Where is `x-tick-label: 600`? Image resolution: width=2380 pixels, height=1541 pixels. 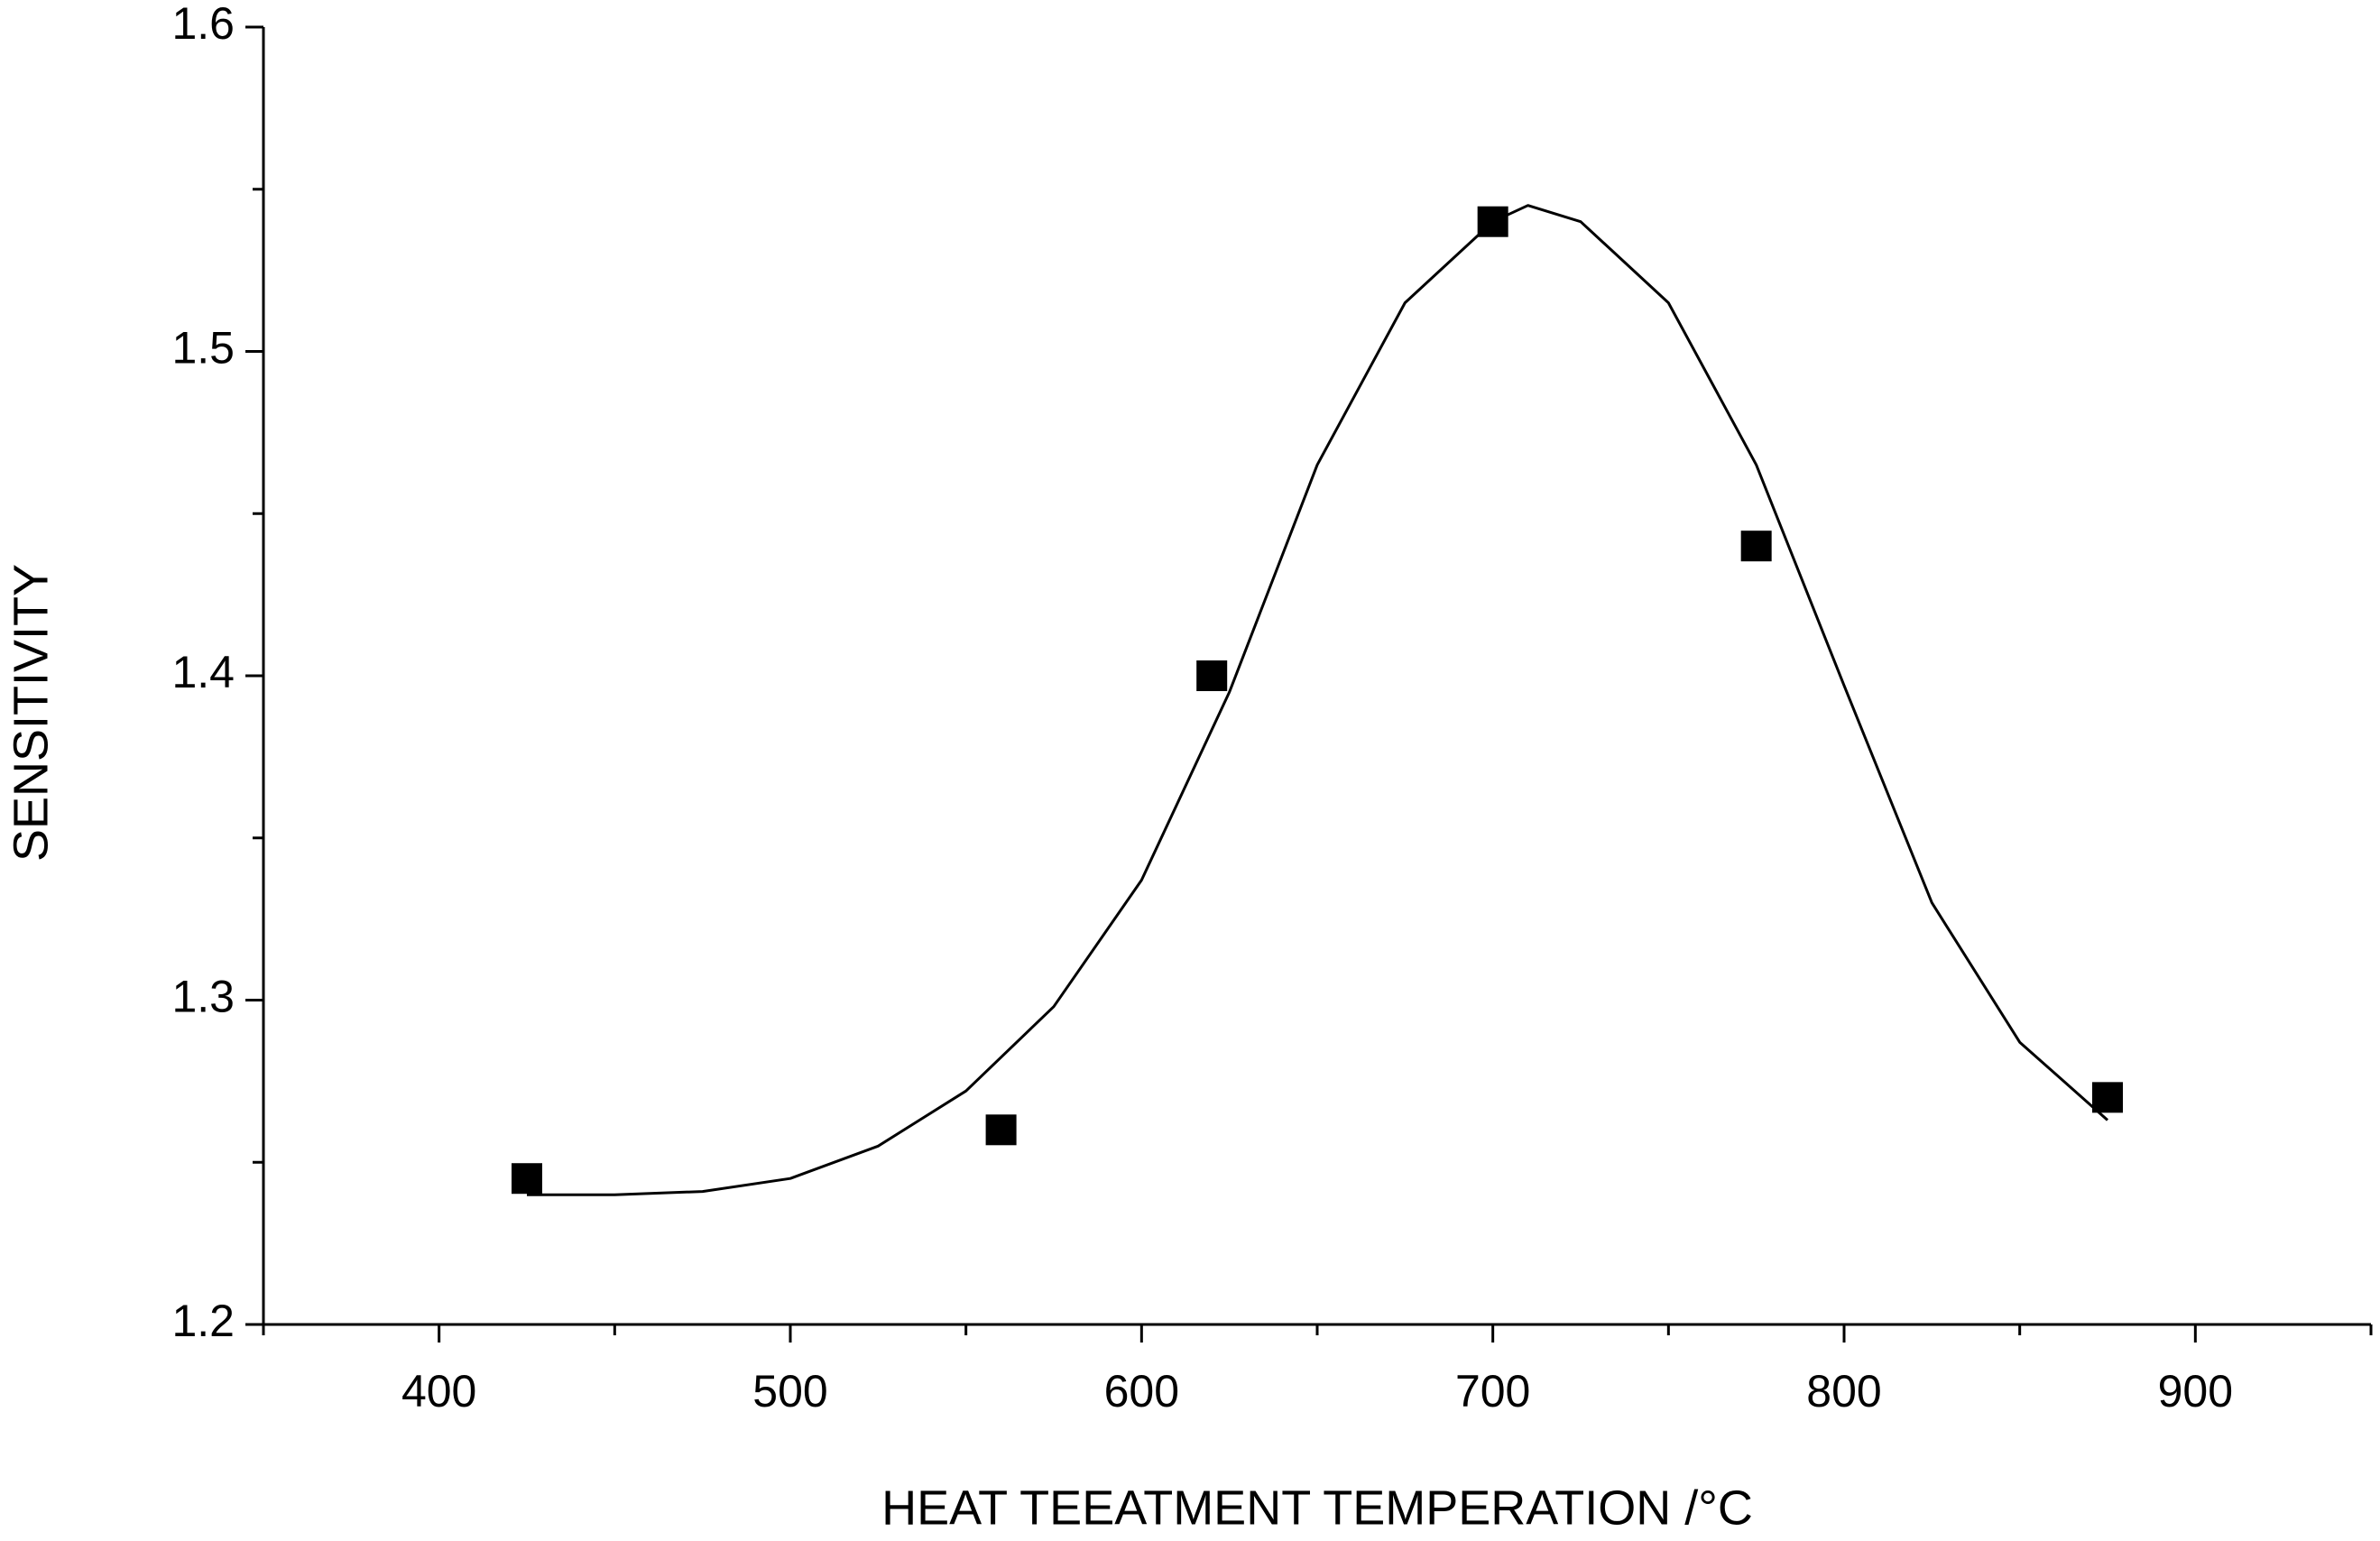
x-tick-label: 600 is located at coordinates (1141, 1391).